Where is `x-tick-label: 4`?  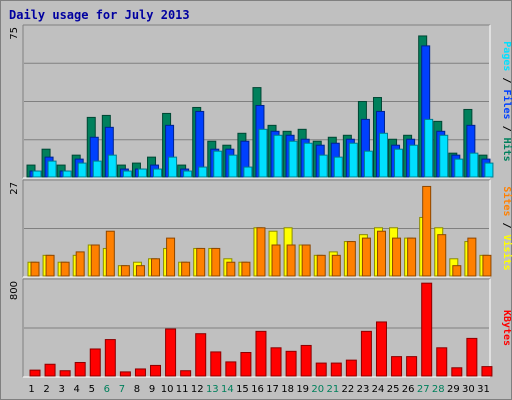 x-tick-label: 4 is located at coordinates (77, 389).